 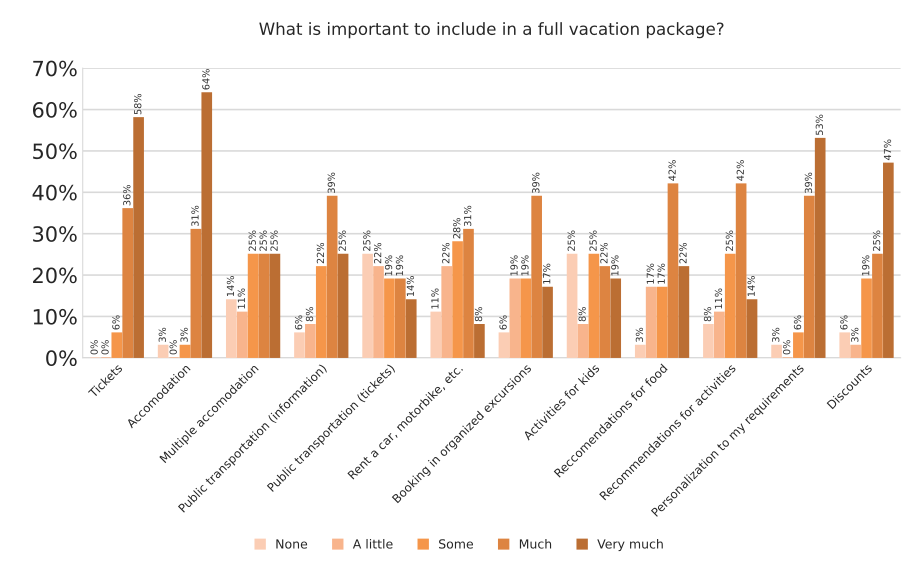 What do you see at coordinates (55, 316) in the screenshot?
I see `y-tick-label: 10%` at bounding box center [55, 316].